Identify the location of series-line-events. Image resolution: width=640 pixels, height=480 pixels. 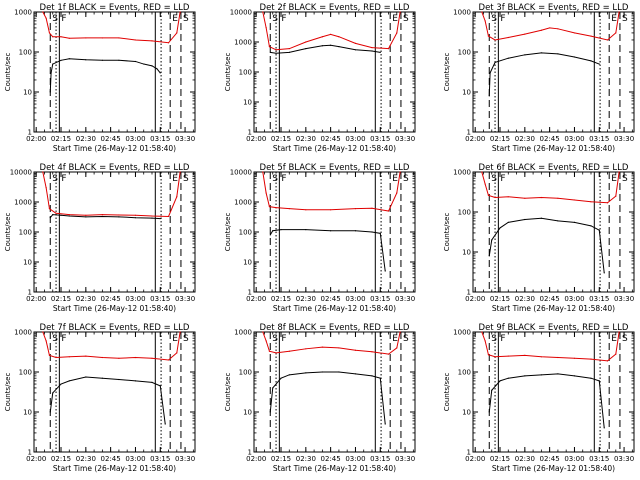
(546, 245).